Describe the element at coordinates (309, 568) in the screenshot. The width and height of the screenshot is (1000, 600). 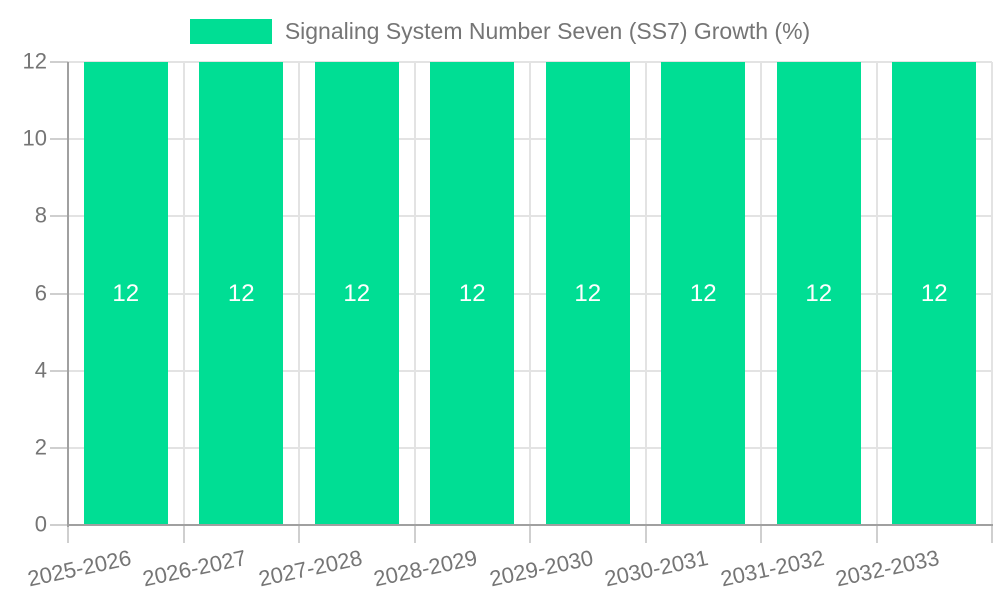
I see `x-axis-category-label: 2027-2028` at that location.